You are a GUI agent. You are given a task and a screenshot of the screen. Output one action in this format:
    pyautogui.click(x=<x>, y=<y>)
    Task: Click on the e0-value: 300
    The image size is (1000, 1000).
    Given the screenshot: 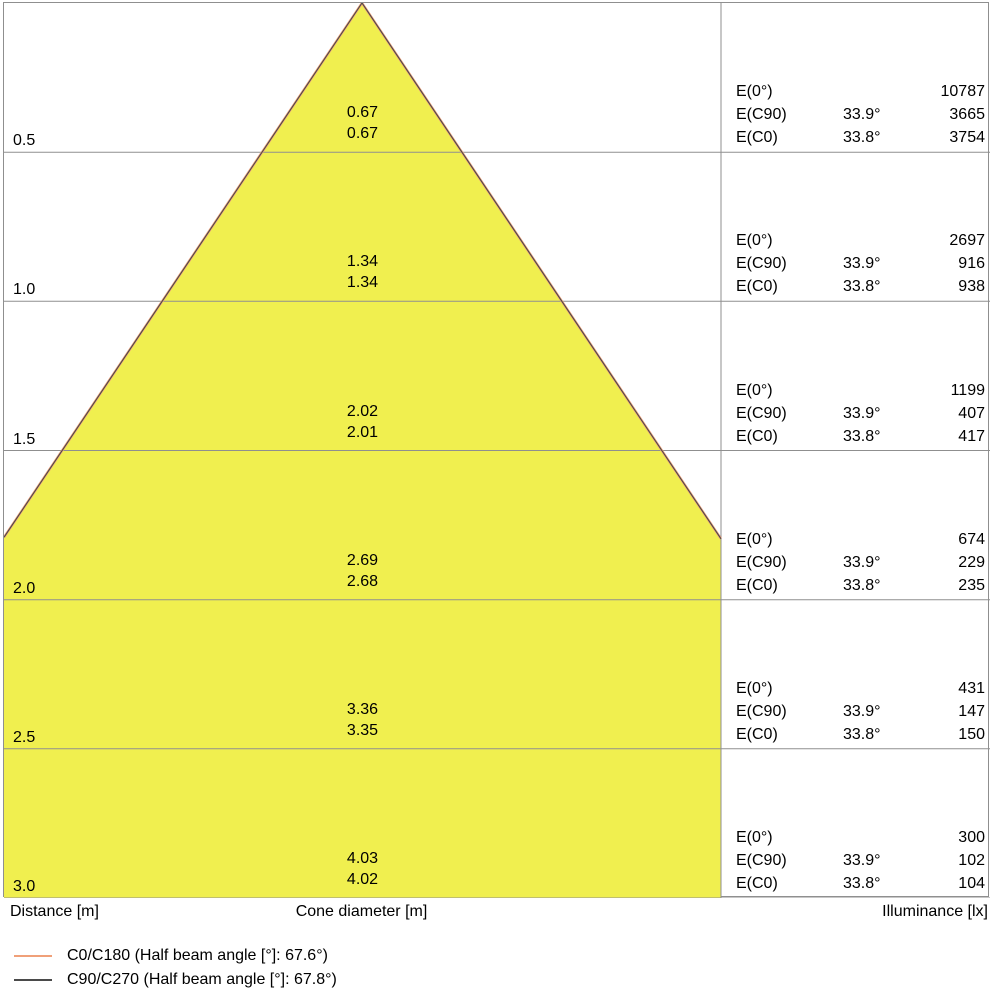 What is the action you would take?
    pyautogui.click(x=971, y=838)
    